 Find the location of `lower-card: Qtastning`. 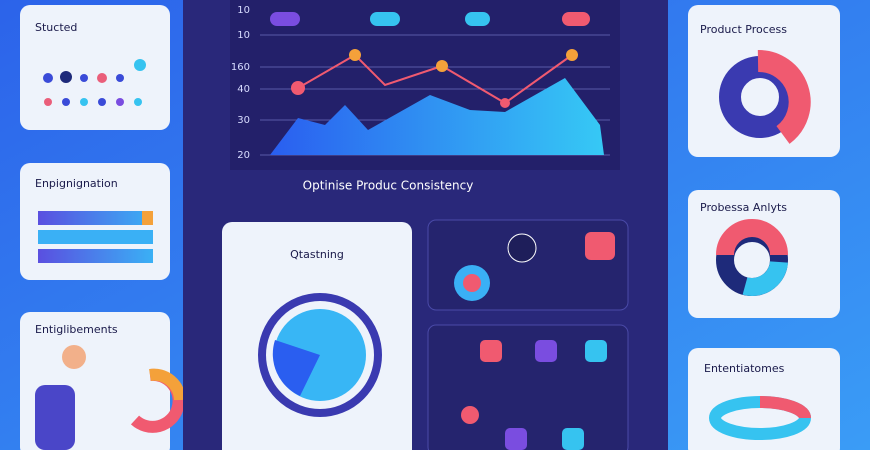

lower-card: Qtastning is located at coordinates (317, 336).